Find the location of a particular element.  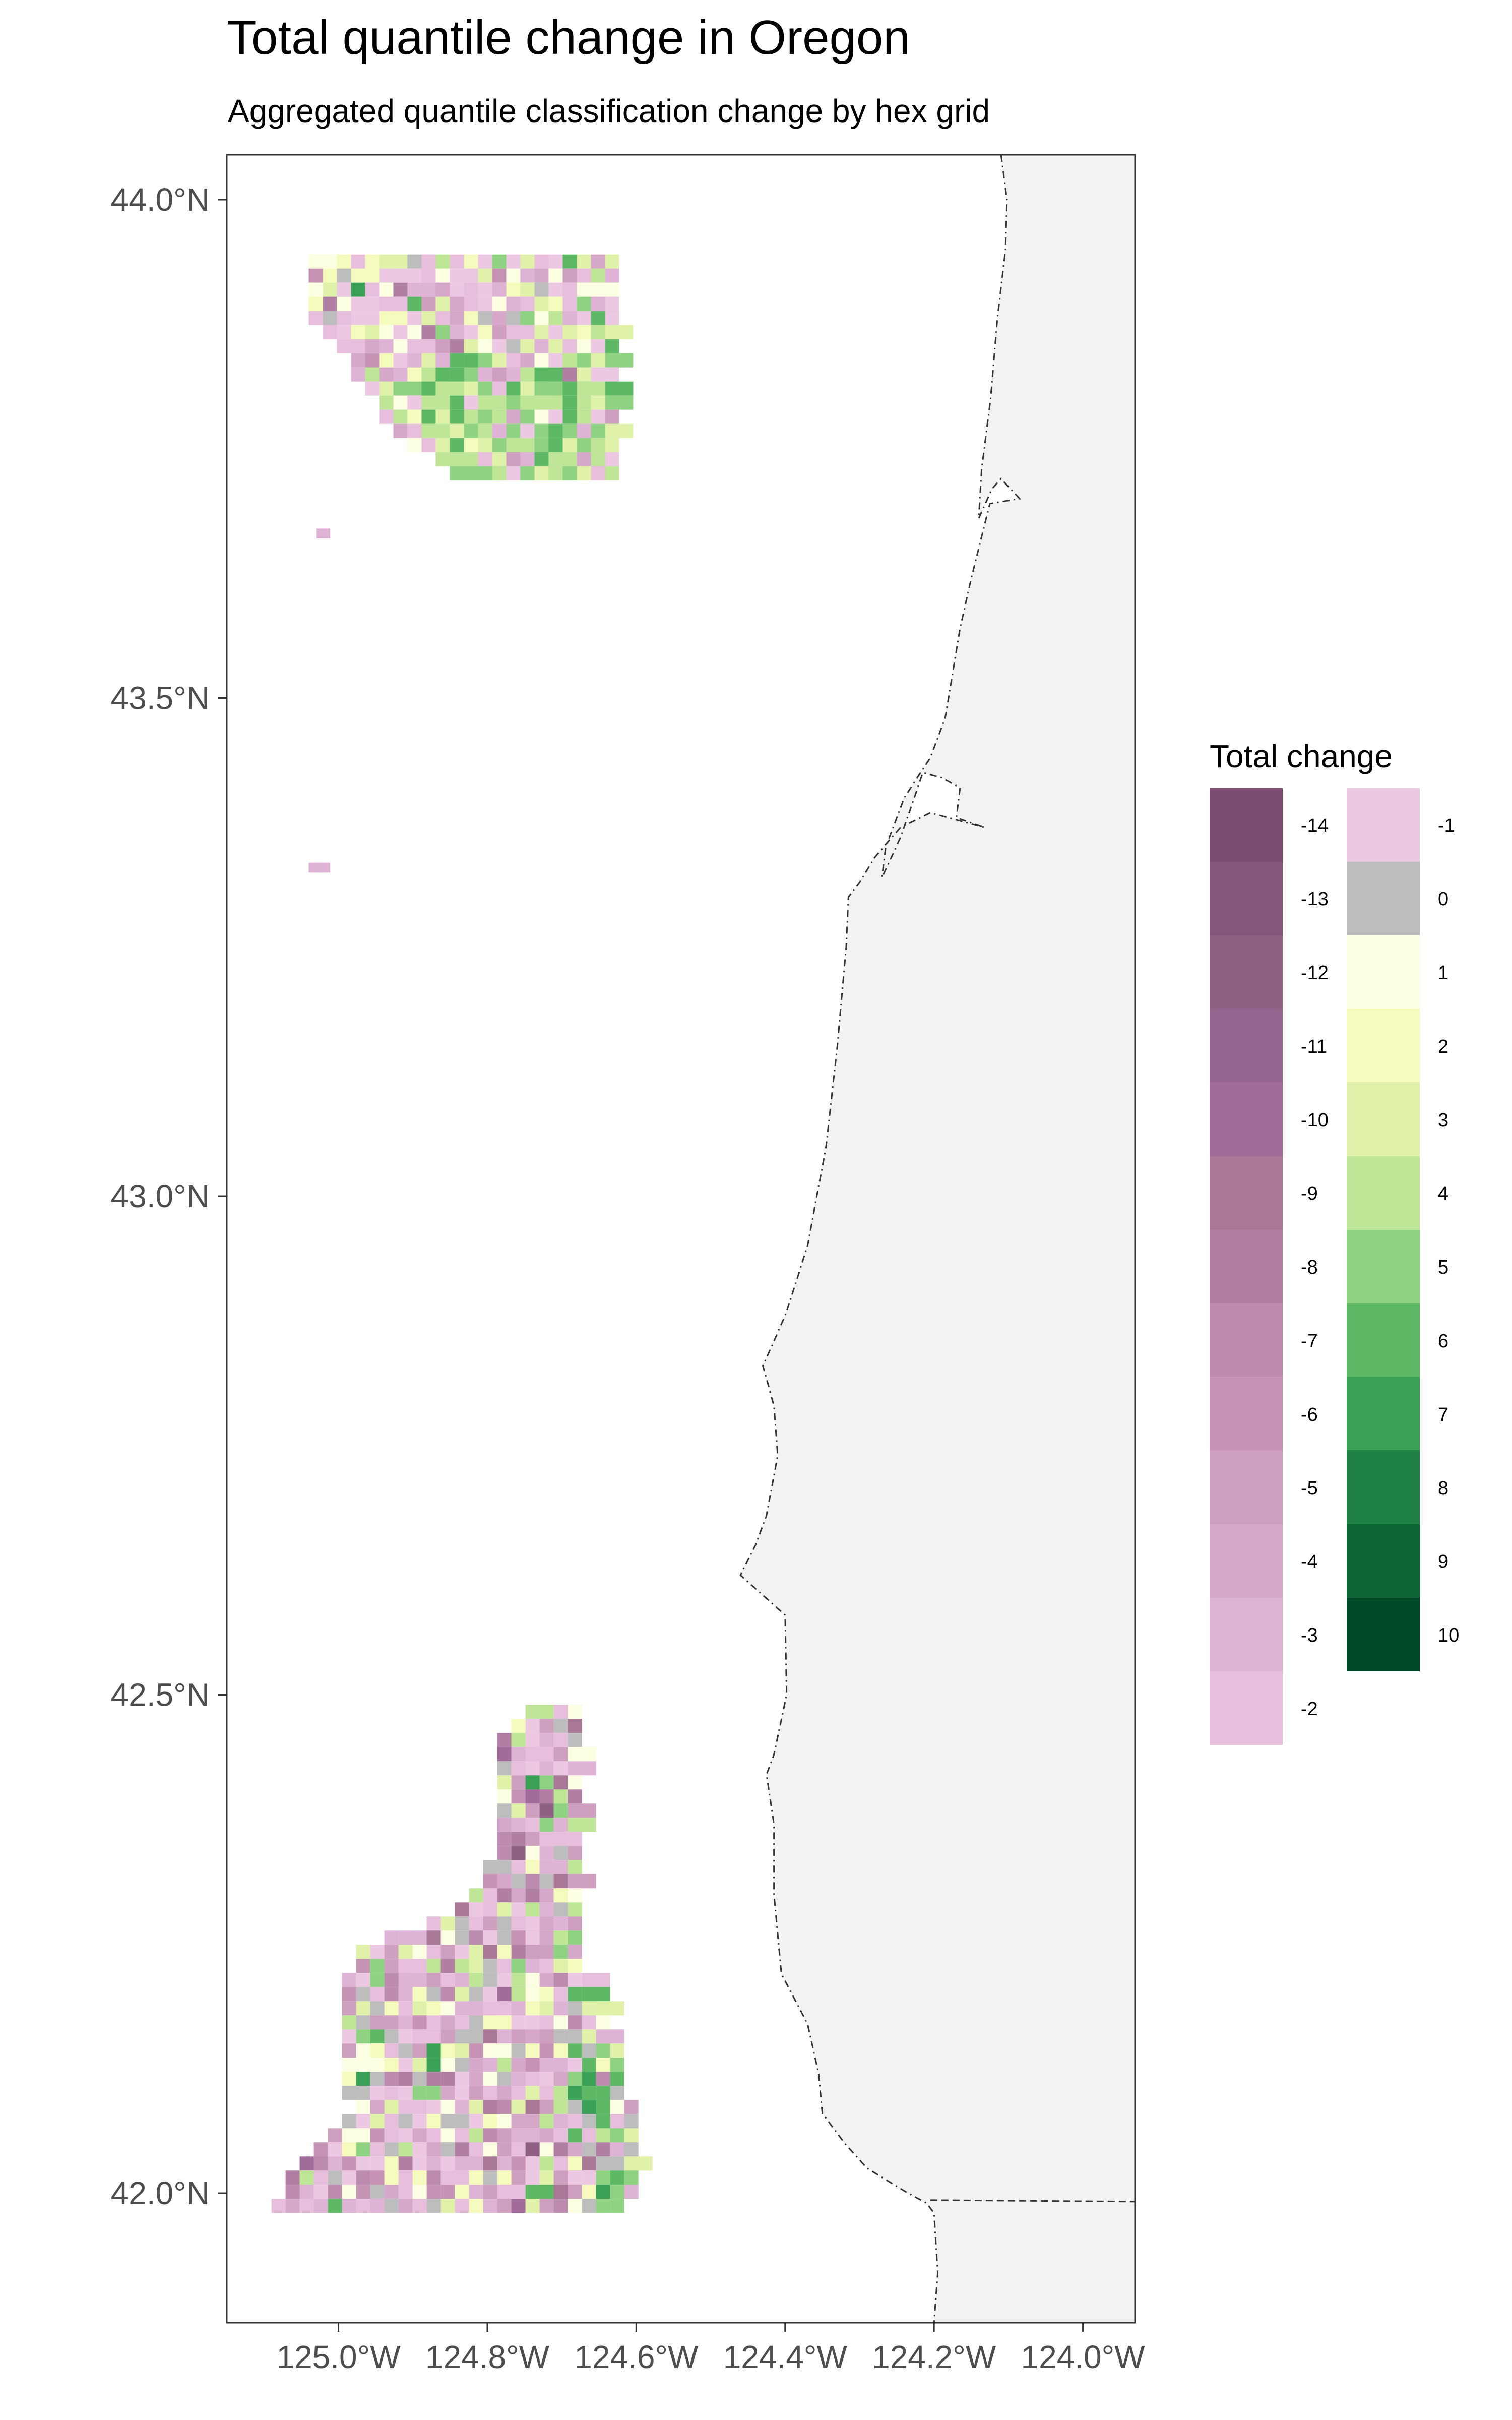

state-border is located at coordinates (1032, 2201).